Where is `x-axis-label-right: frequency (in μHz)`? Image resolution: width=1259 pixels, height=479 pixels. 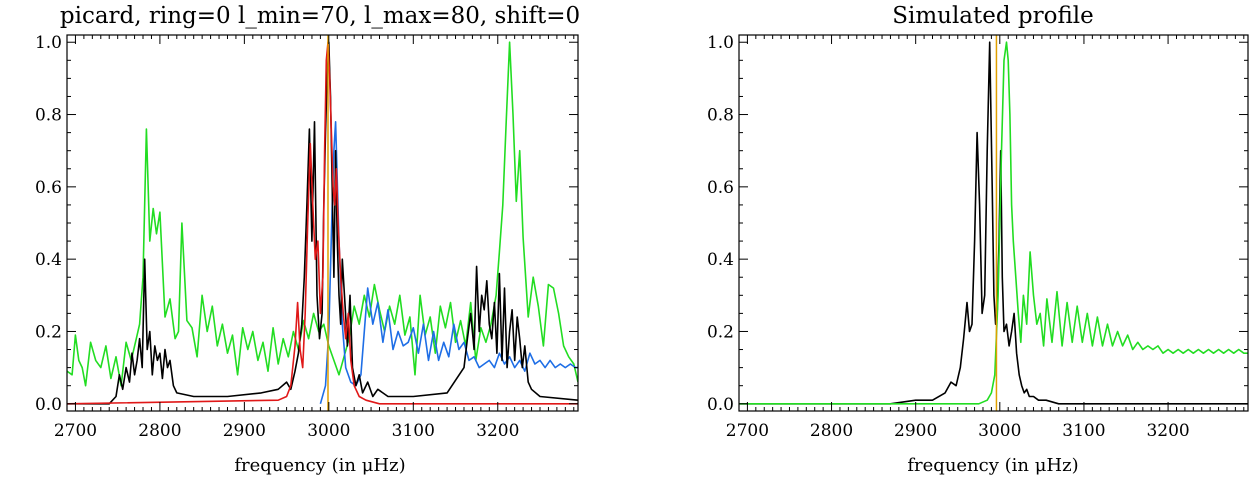
x-axis-label-right: frequency (in μHz) is located at coordinates (992, 465).